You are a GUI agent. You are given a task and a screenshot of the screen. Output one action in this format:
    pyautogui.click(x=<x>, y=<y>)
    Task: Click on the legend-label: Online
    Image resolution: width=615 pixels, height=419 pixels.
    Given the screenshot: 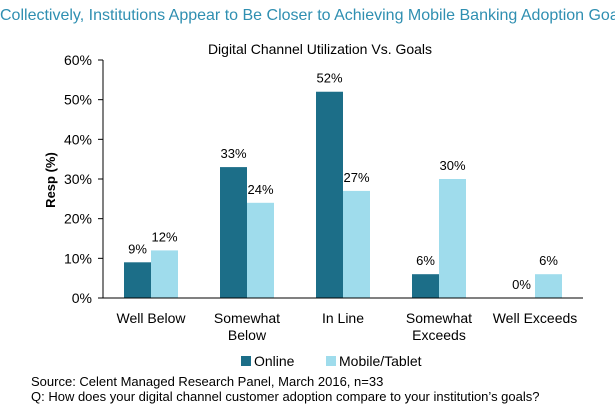 What is the action you would take?
    pyautogui.click(x=274, y=361)
    